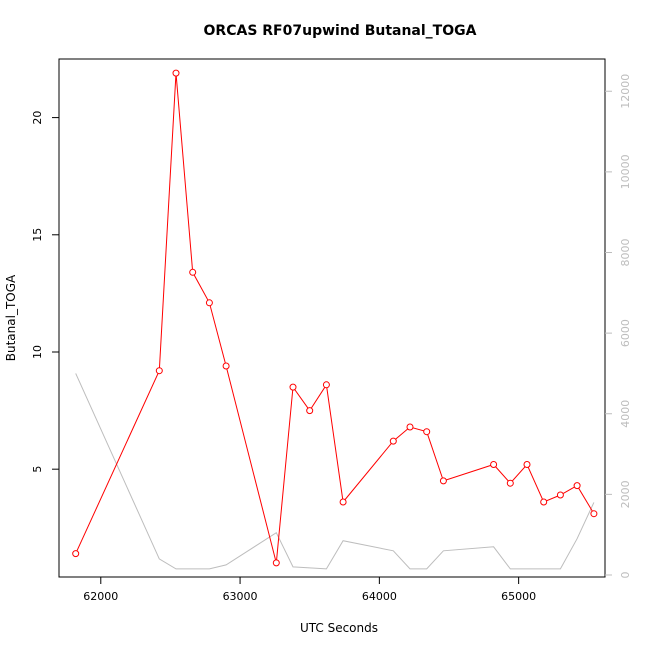 Image resolution: width=650 pixels, height=650 pixels. Describe the element at coordinates (518, 596) in the screenshot. I see `x-tick-label: 65000` at that location.